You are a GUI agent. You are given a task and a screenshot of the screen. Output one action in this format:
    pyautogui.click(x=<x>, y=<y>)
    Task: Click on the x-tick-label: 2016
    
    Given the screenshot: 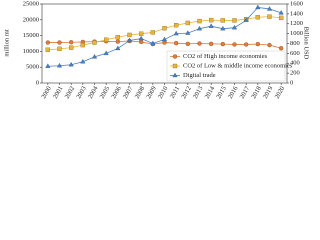 What is the action you would take?
    pyautogui.click(x=233, y=92)
    